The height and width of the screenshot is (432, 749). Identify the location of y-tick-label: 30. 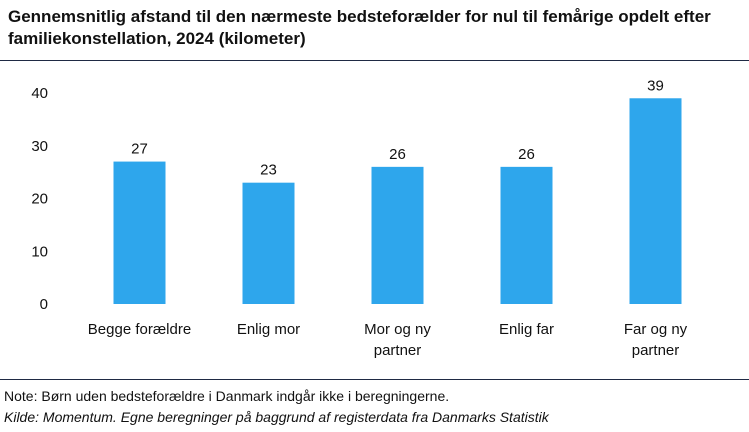
(39, 146).